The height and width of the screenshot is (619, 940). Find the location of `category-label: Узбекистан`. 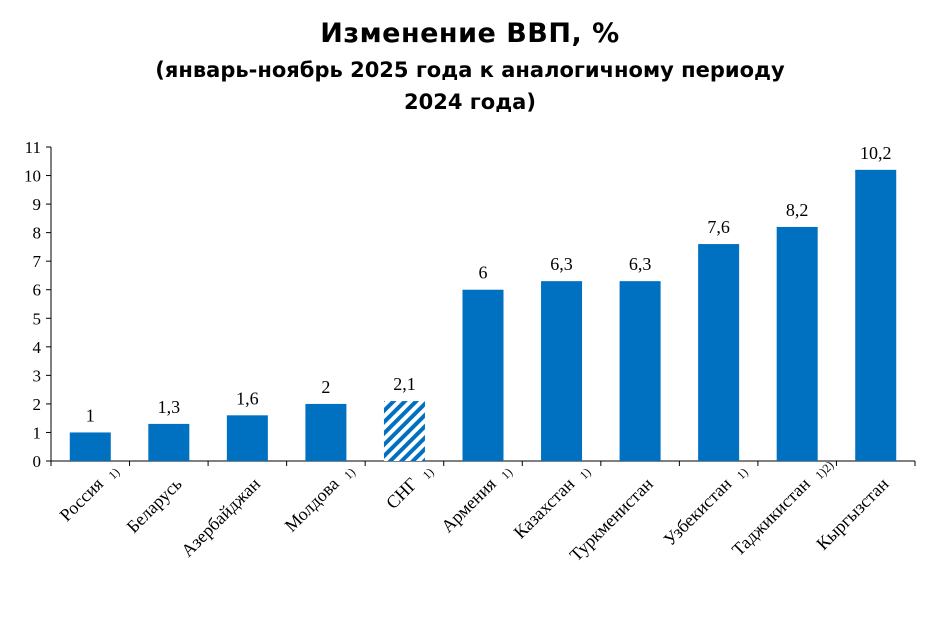

category-label: Узбекистан is located at coordinates (698, 511).